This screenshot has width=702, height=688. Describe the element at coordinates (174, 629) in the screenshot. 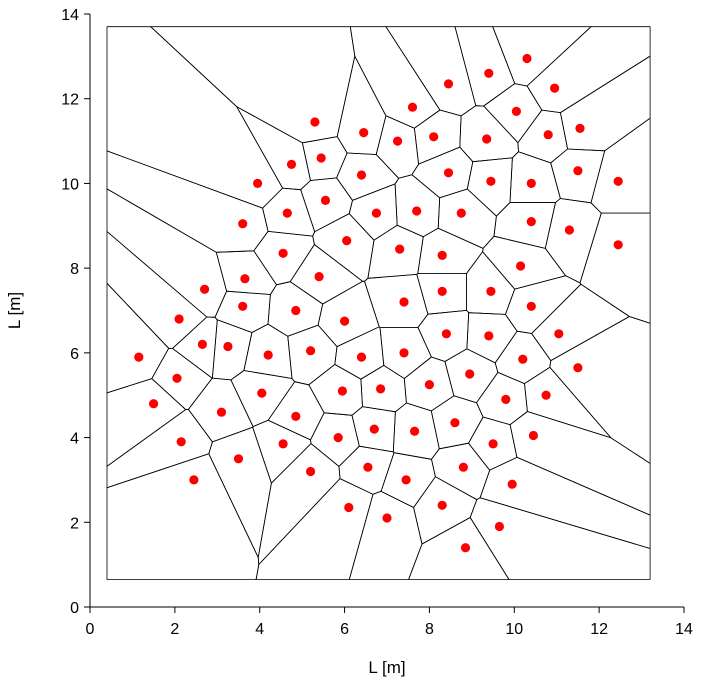

I see `x-tick-label: 2` at that location.